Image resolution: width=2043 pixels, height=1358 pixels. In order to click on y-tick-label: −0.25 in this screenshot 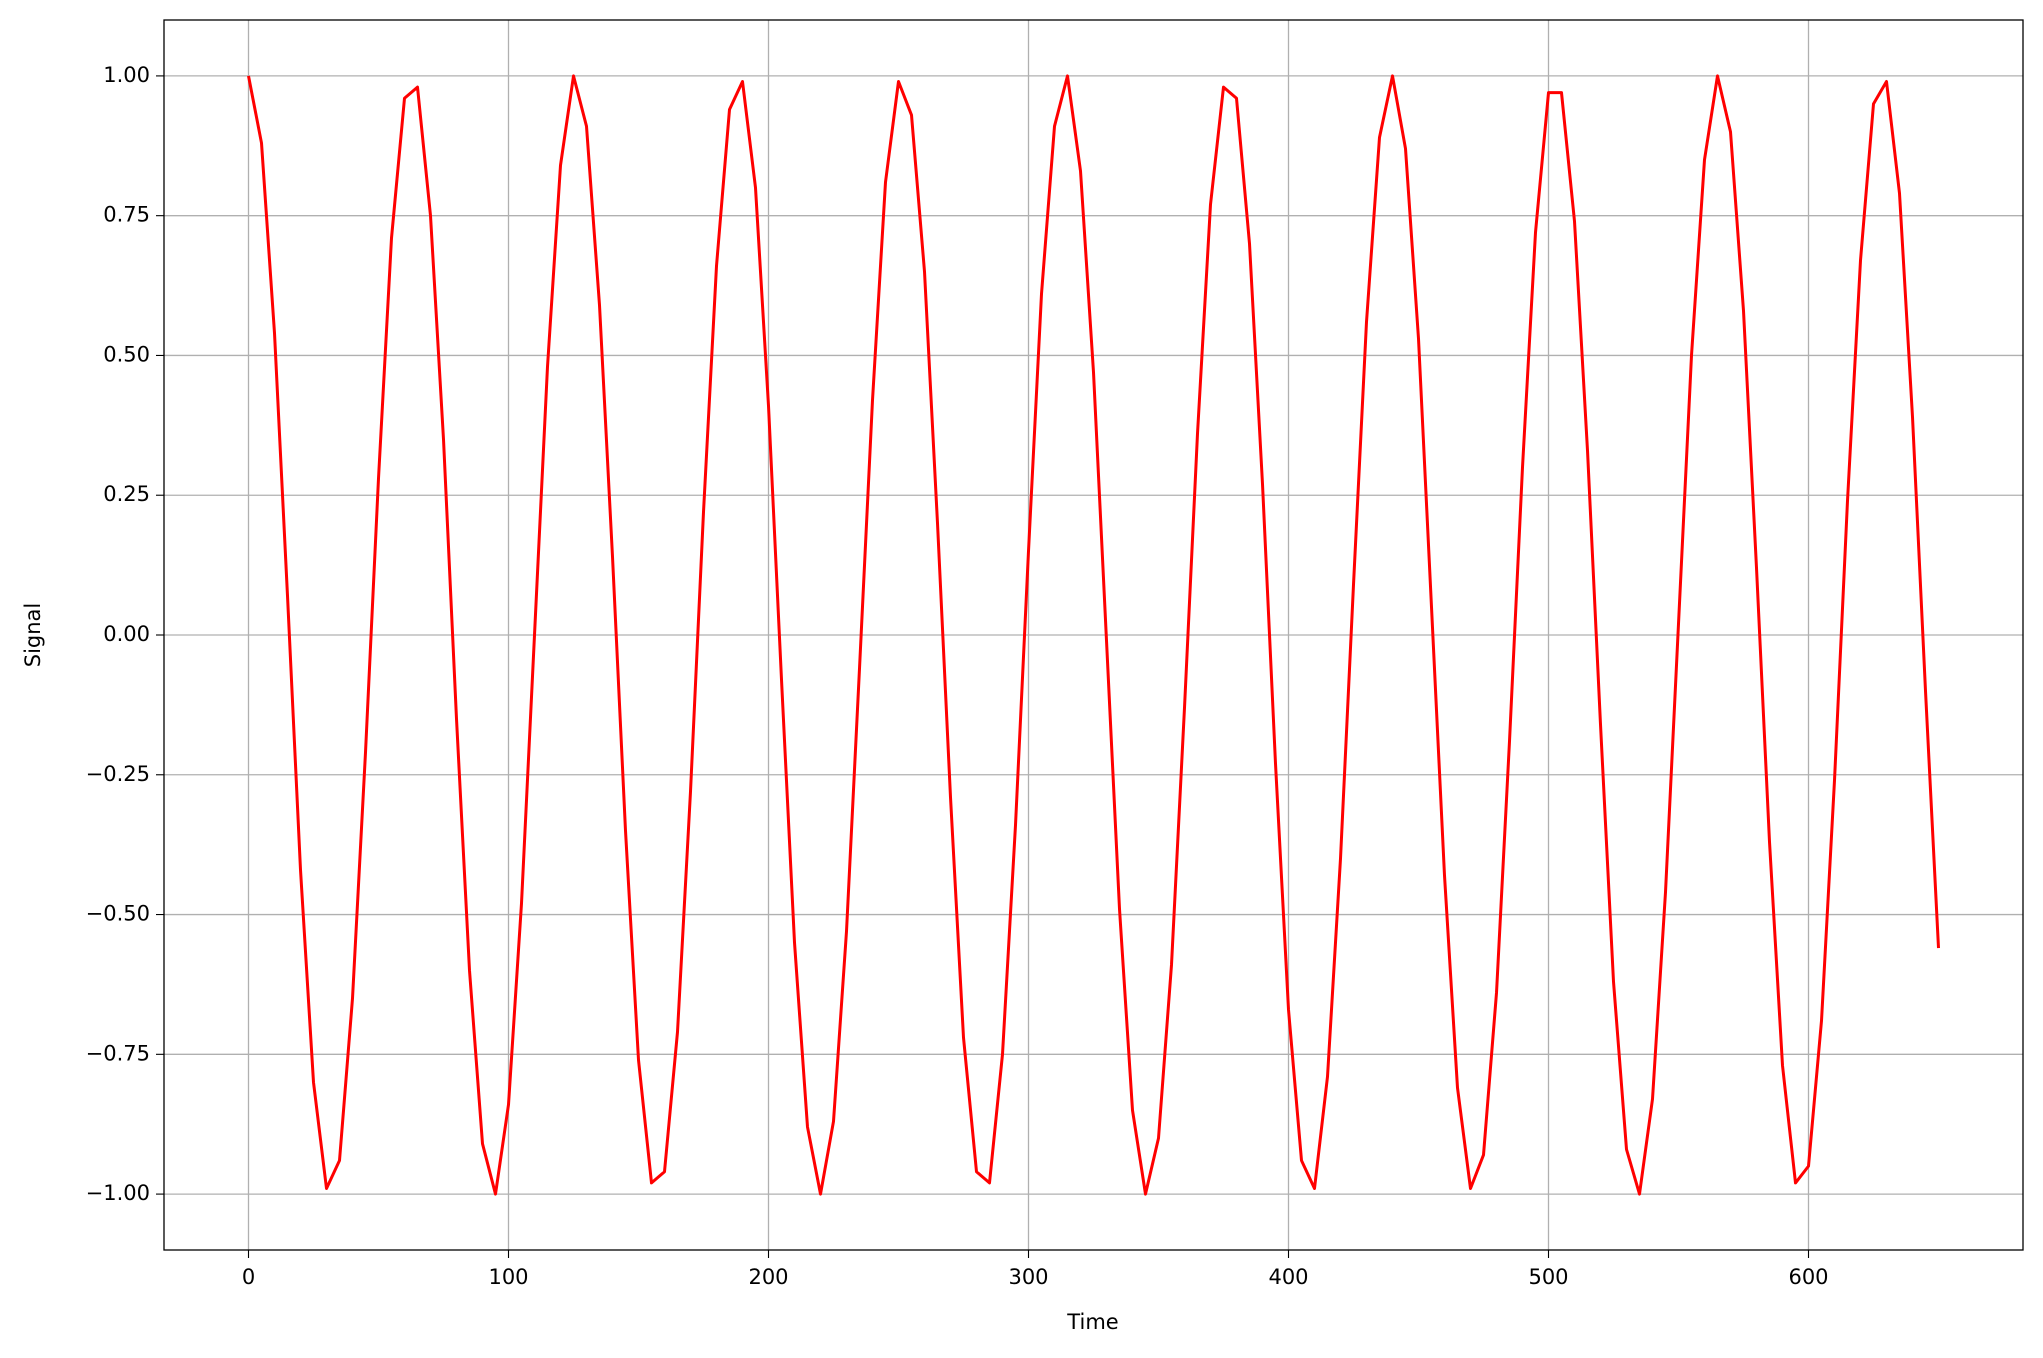, I will do `click(118, 774)`.